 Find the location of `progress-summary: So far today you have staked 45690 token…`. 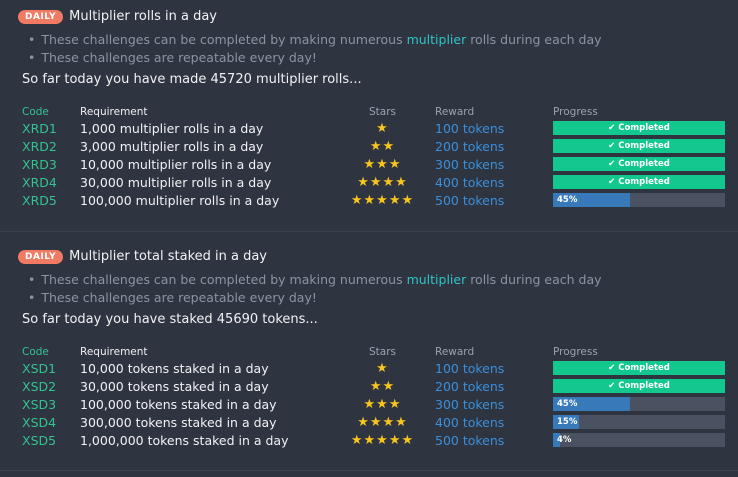

progress-summary: So far today you have staked 45690 token… is located at coordinates (170, 319).